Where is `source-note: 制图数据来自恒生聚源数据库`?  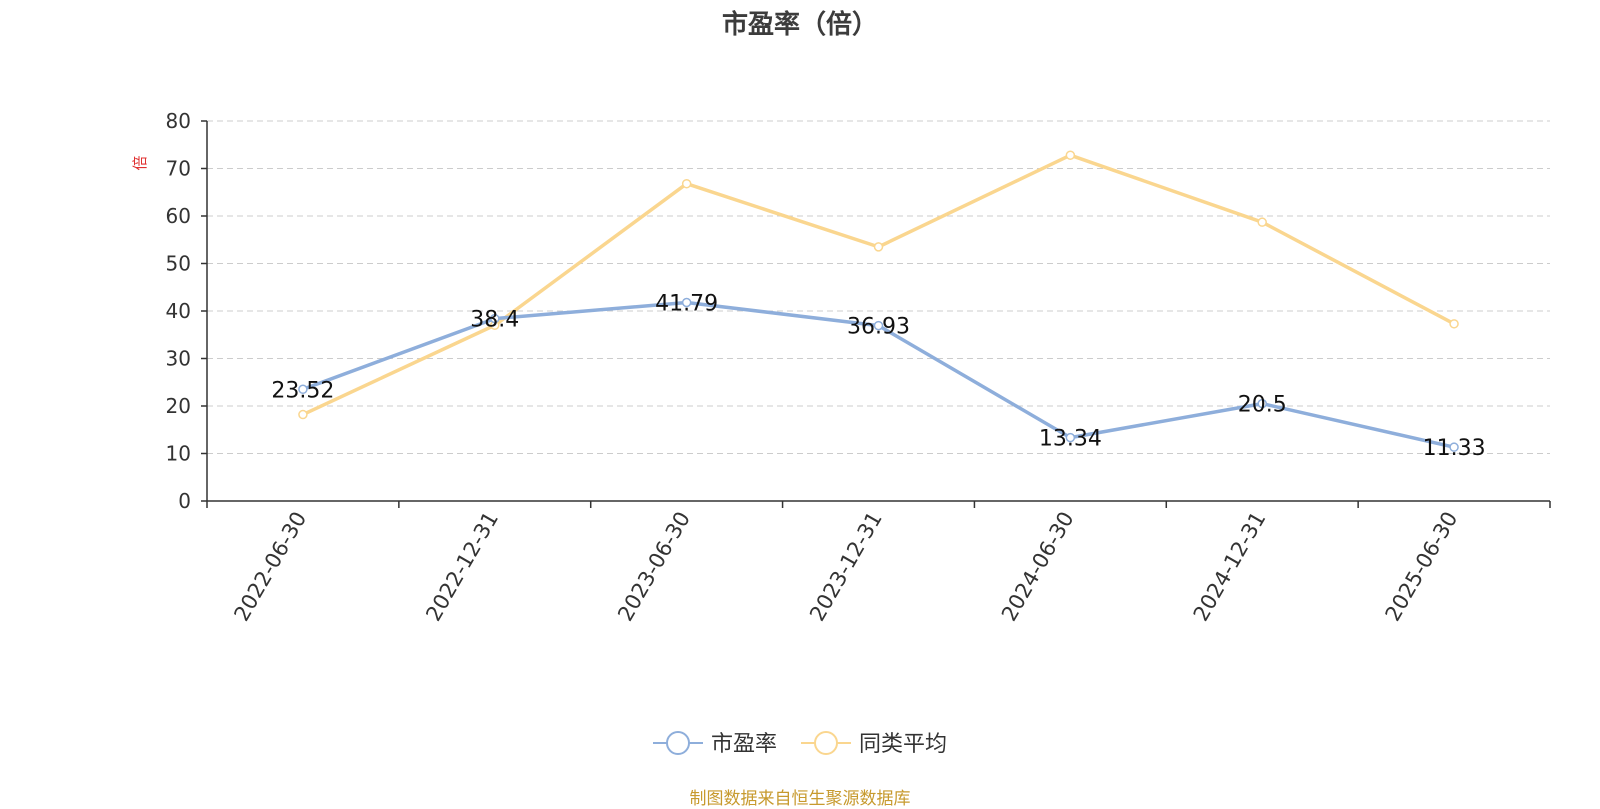
source-note: 制图数据来自恒生聚源数据库 is located at coordinates (800, 799).